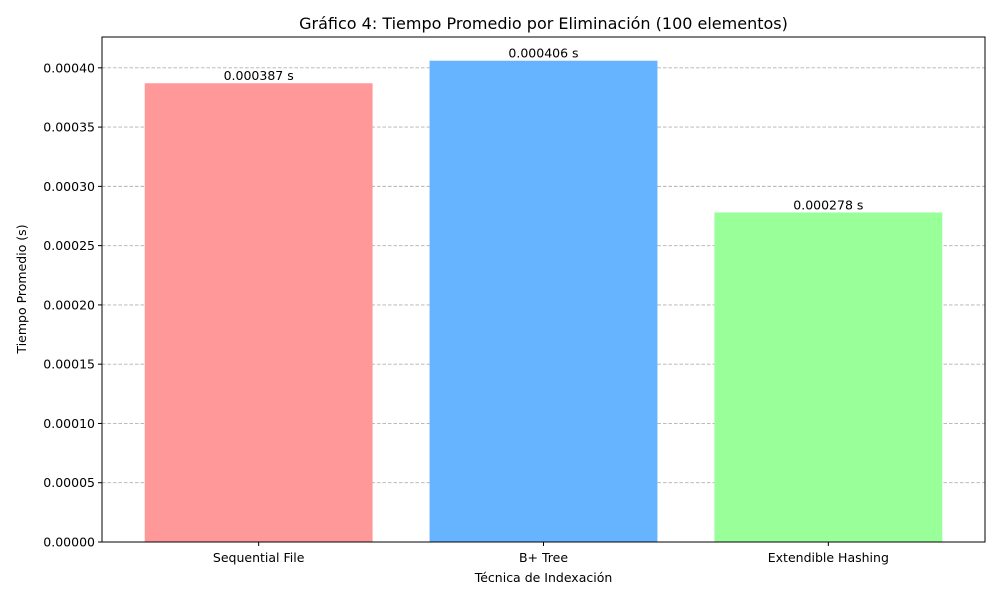 This screenshot has height=600, width=1000. What do you see at coordinates (69, 482) in the screenshot?
I see `y-tick-label: 0.00005` at bounding box center [69, 482].